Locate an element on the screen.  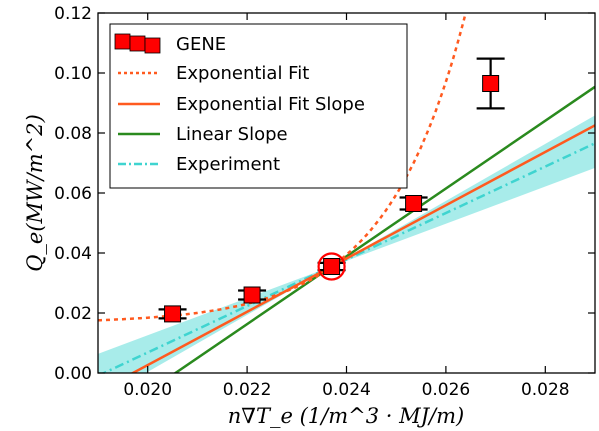
legend-item-exponential-fit-slope: Exponential Fit Slope is located at coordinates (241, 104).